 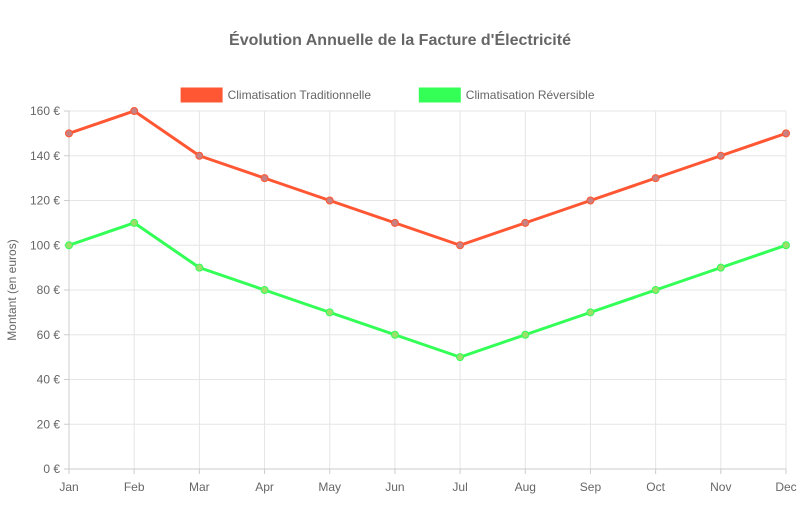 What do you see at coordinates (49, 380) in the screenshot?
I see `y-tick-label: 40 €` at bounding box center [49, 380].